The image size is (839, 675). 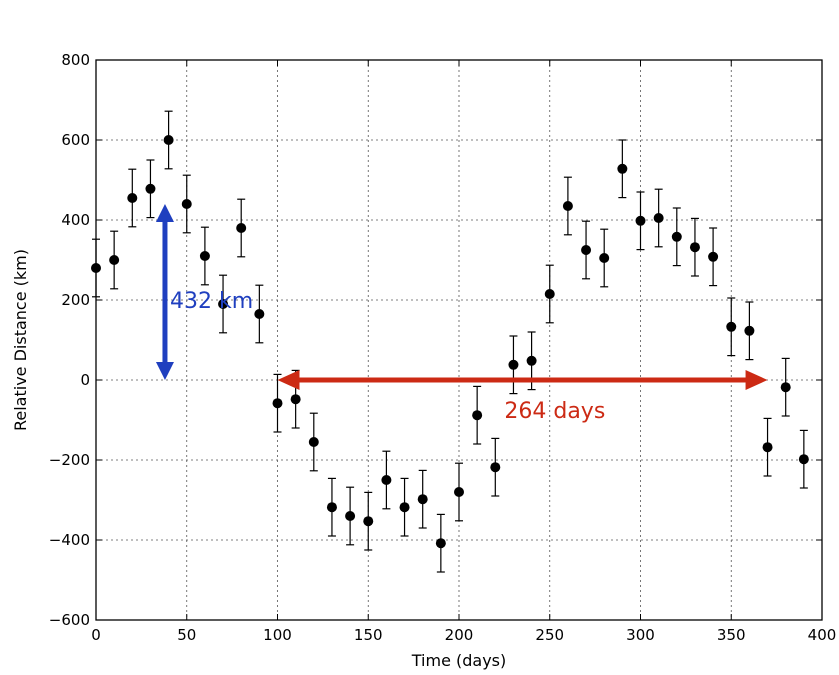 I want to click on period-arrow-head-left, so click(x=288, y=380).